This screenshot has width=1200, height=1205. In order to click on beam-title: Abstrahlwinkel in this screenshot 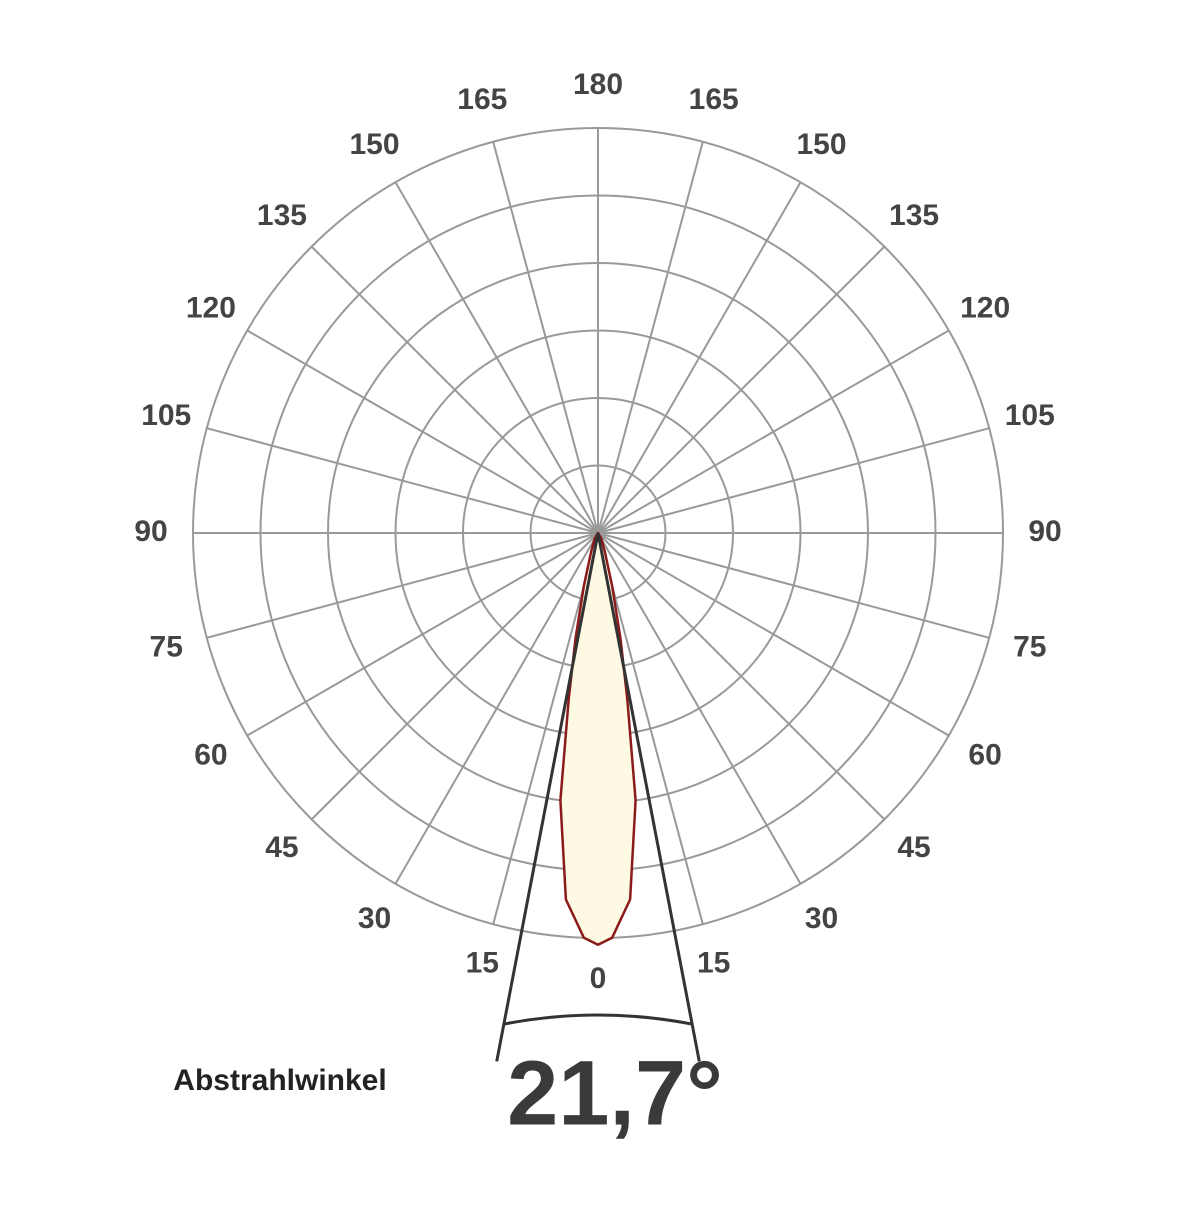, I will do `click(279, 1080)`.